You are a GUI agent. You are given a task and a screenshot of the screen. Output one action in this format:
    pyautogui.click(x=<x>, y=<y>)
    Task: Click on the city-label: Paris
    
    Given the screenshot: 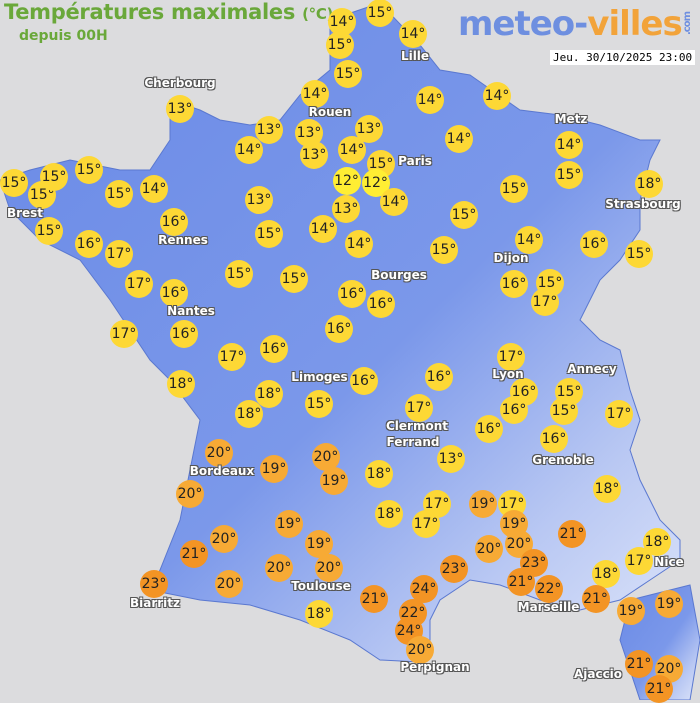 What is the action you would take?
    pyautogui.click(x=415, y=161)
    